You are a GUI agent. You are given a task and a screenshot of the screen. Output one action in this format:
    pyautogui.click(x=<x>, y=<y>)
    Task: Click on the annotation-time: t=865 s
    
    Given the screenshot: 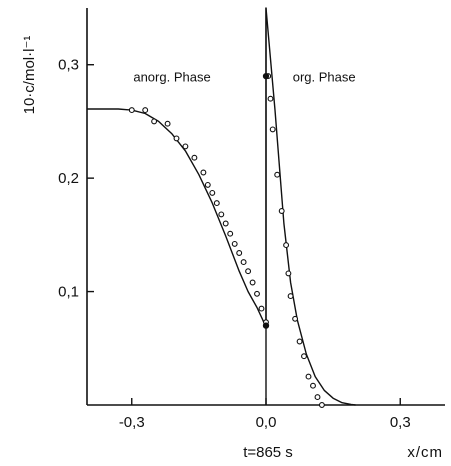 What is the action you would take?
    pyautogui.click(x=268, y=452)
    